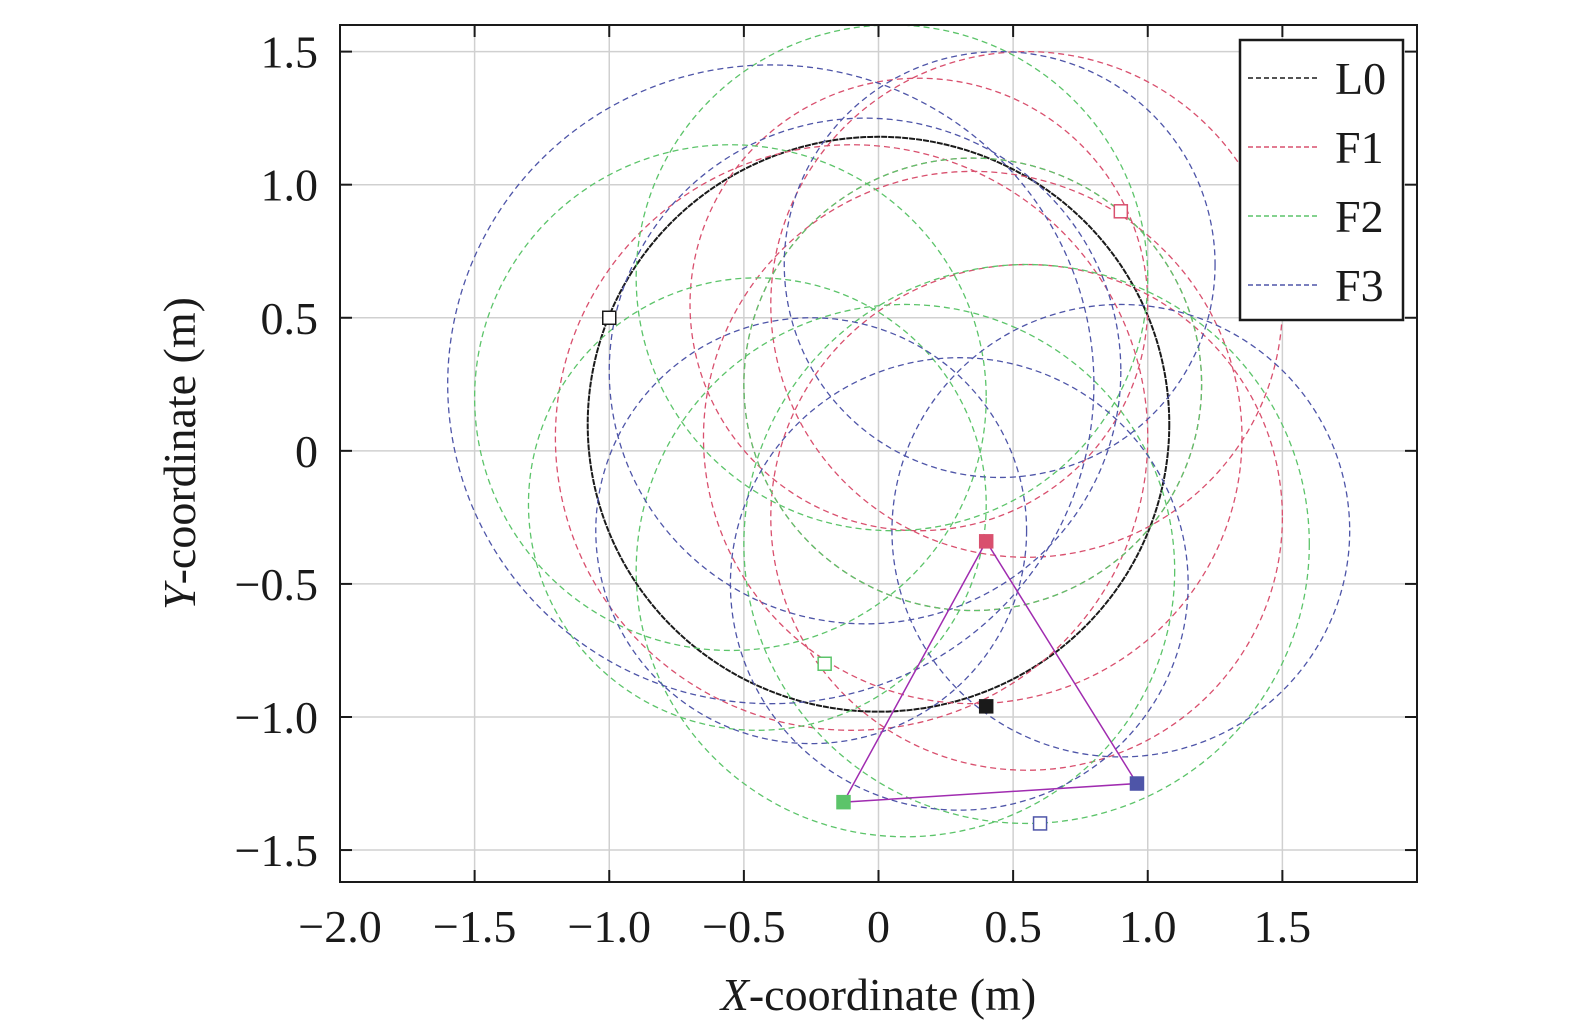 Image resolution: width=1575 pixels, height=1031 pixels. Describe the element at coordinates (290, 185) in the screenshot. I see `y-tick-label: 1.0` at that location.